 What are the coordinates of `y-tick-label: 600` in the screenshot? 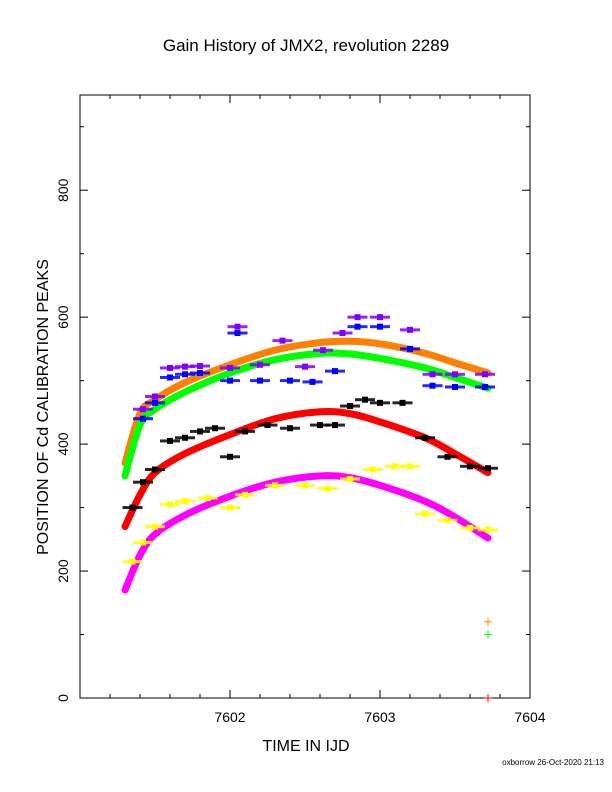 It's located at (63, 317).